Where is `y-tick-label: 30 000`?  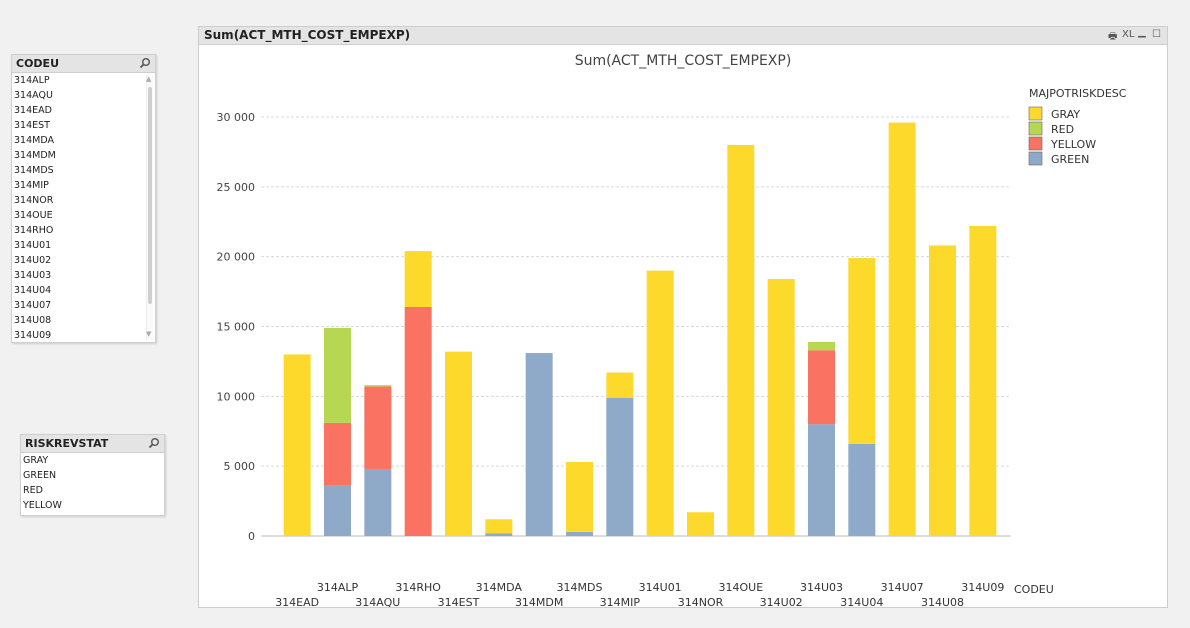 y-tick-label: 30 000 is located at coordinates (236, 117).